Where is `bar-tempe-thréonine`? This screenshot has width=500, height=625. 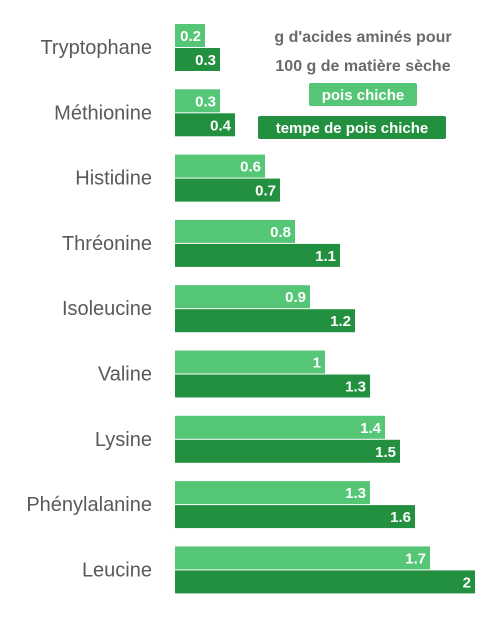
bar-tempe-thréonine is located at coordinates (257, 255).